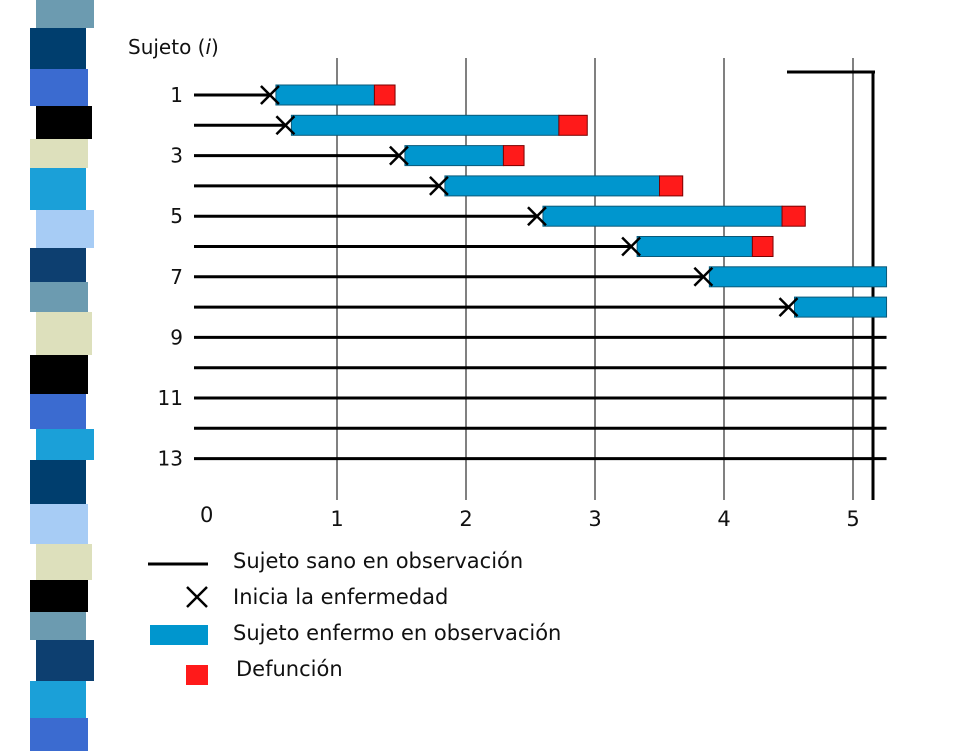 Image resolution: width=960 pixels, height=751 pixels. Describe the element at coordinates (176, 337) in the screenshot. I see `y-tick-label: 9` at that location.